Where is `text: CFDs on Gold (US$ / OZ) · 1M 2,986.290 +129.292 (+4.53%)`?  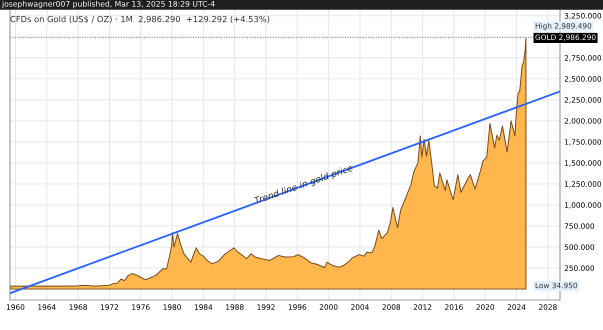 text: CFDs on Gold (US$ / OZ) · 1M 2,986.290 +129.292 (+4.53%) is located at coordinates (140, 20).